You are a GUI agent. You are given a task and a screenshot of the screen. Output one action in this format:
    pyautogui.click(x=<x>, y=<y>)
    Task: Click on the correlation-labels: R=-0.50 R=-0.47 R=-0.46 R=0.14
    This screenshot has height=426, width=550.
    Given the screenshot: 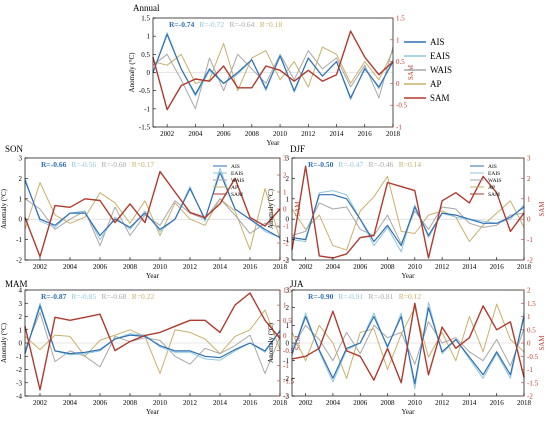 What is the action you would take?
    pyautogui.click(x=364, y=164)
    